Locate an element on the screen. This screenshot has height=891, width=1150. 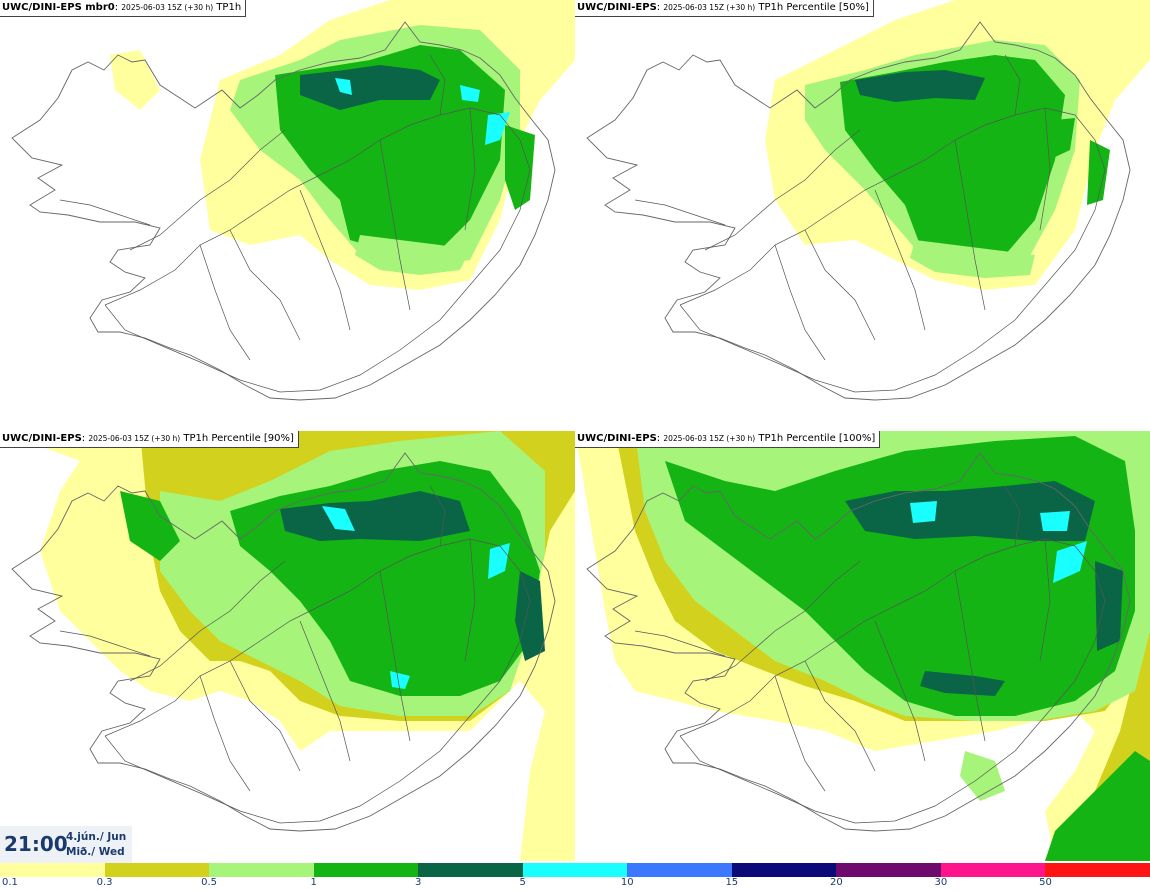
legend-label: 0.1 is located at coordinates (10, 882).